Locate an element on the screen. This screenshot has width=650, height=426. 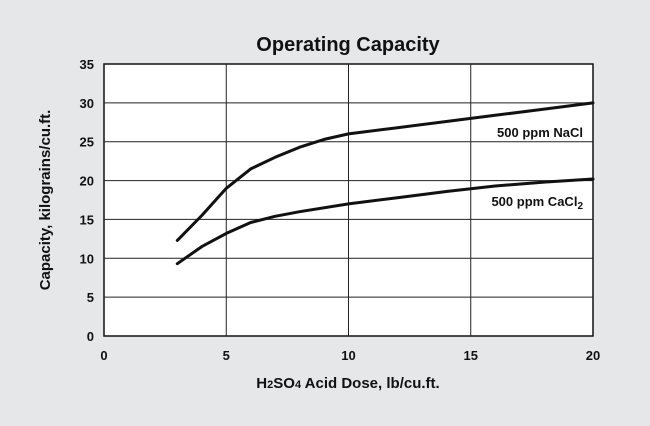
x-tick-label: 20 is located at coordinates (593, 355).